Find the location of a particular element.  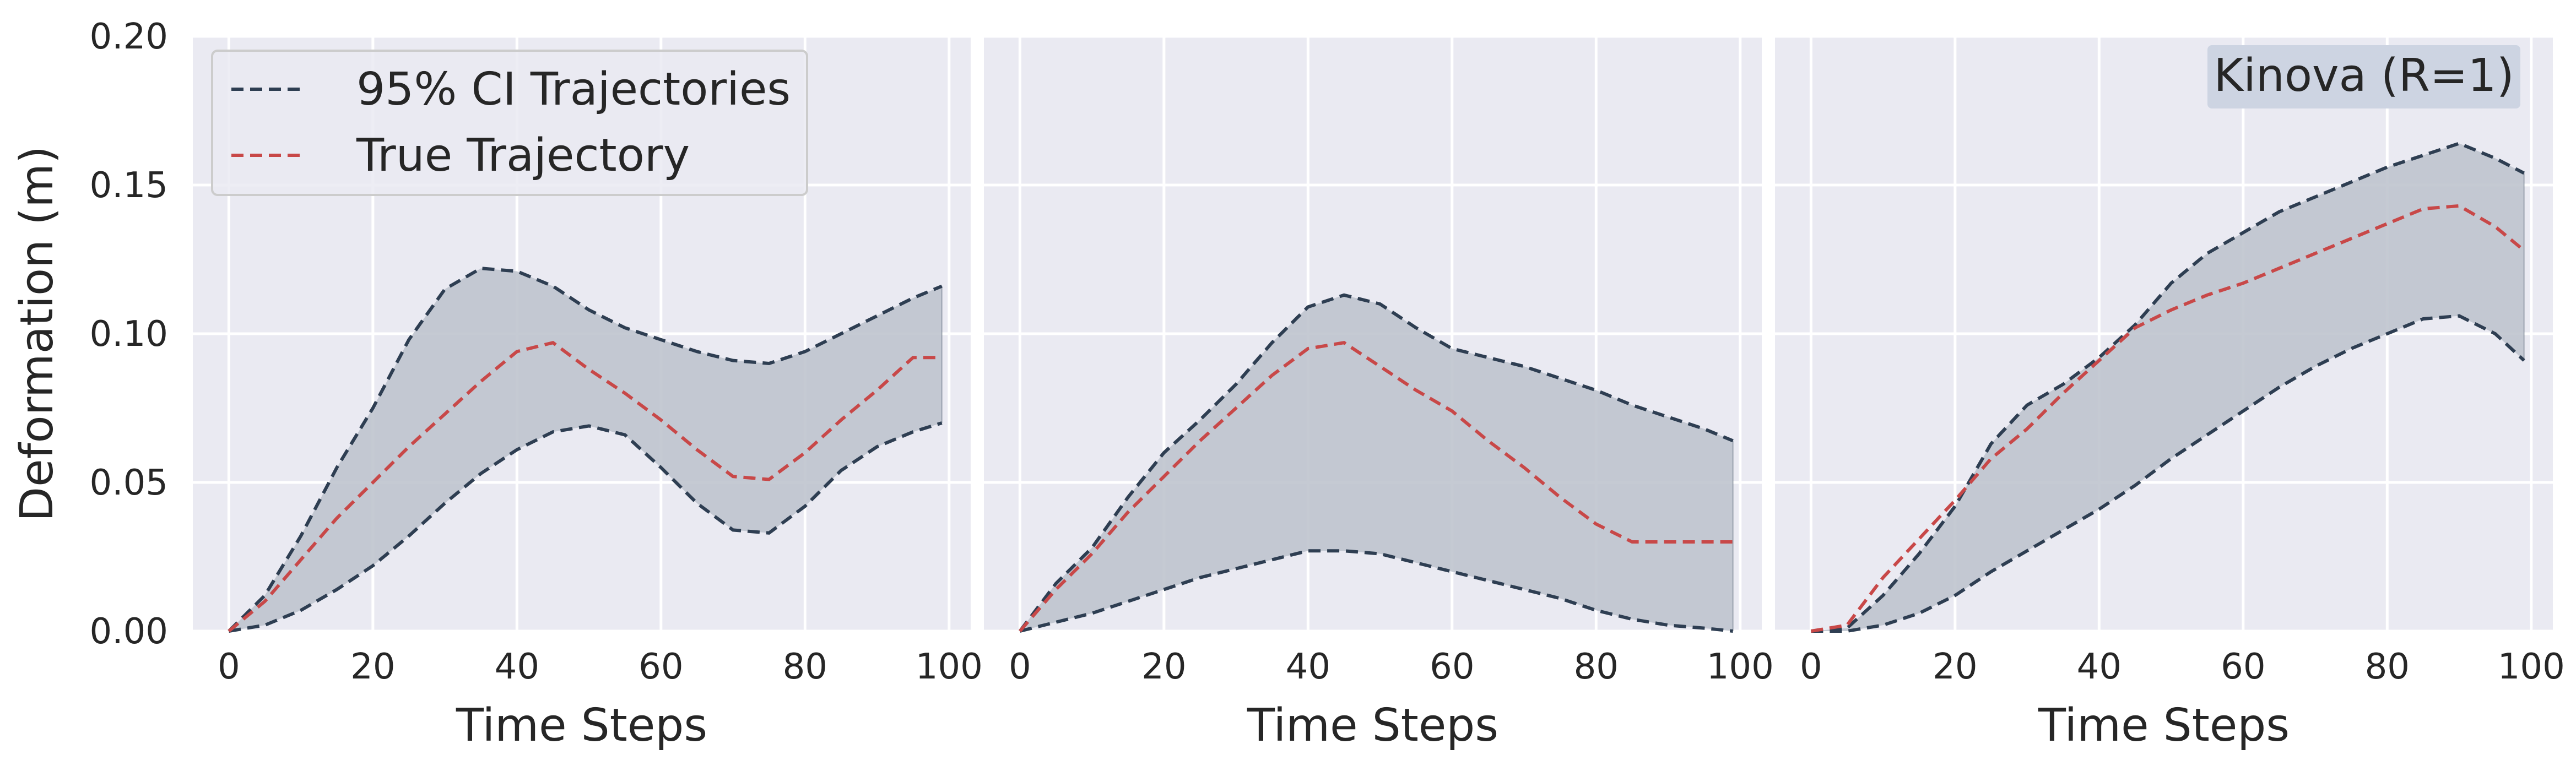

legend-label: 95% CI Trajectories is located at coordinates (573, 89).